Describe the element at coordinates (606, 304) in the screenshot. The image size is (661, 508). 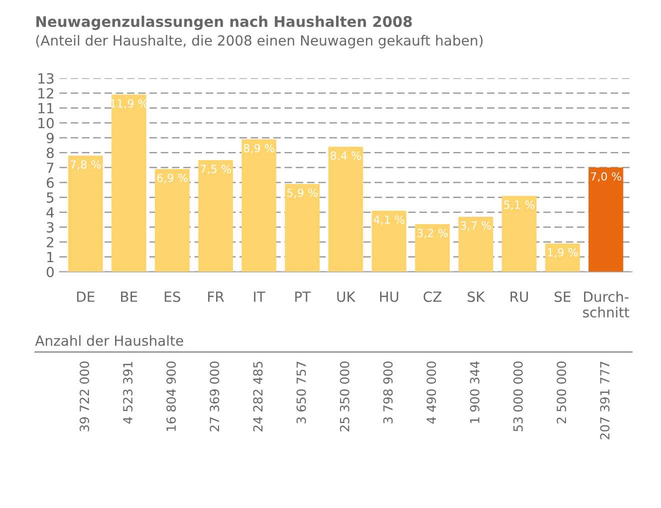
I see `x-tick-label: Durch- schnitt` at that location.